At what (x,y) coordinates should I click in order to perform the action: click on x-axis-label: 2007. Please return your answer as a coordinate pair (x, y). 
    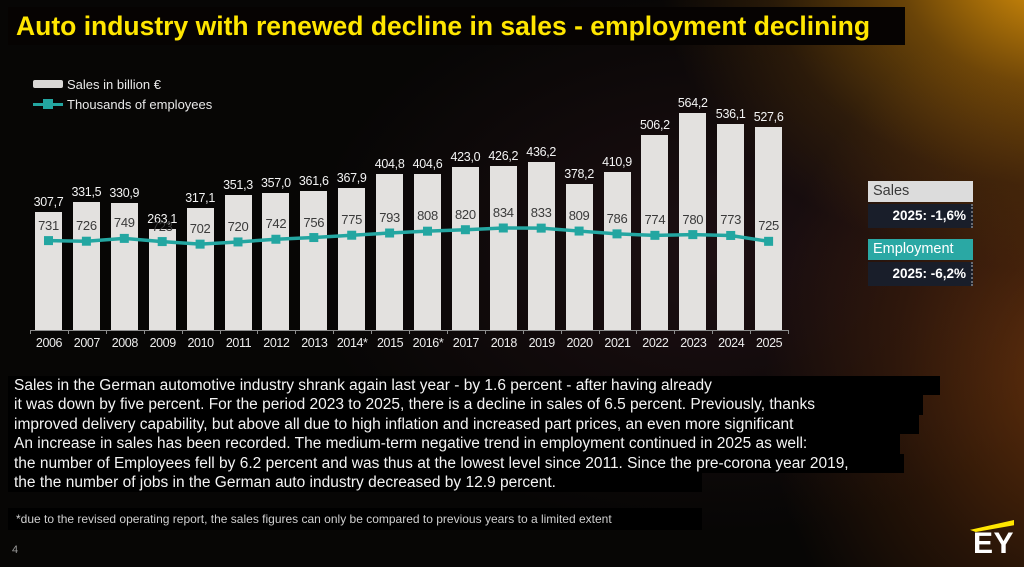
    Looking at the image, I should click on (87, 343).